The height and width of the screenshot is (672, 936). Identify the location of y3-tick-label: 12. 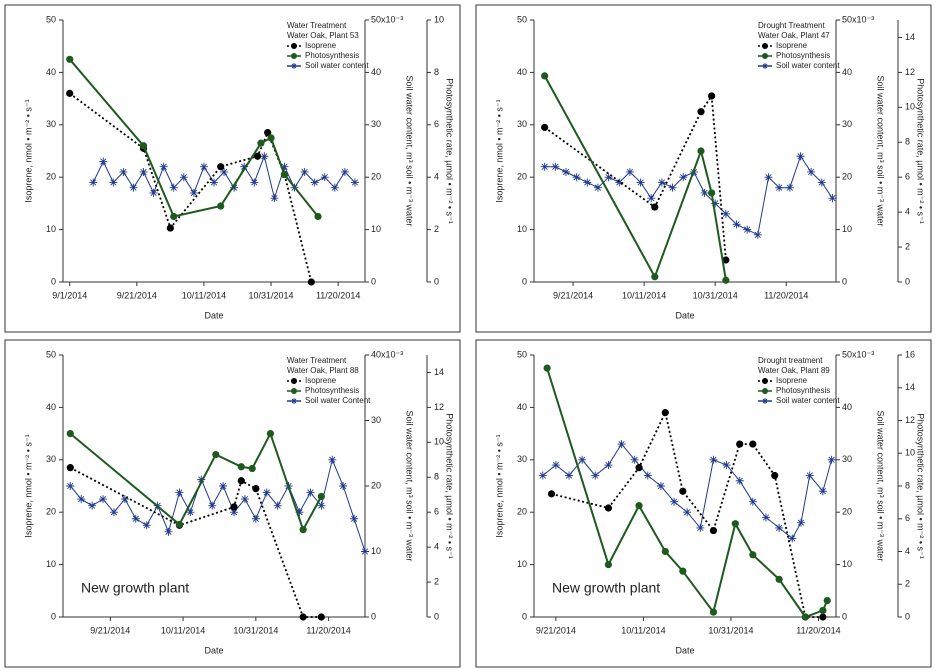
(910, 420).